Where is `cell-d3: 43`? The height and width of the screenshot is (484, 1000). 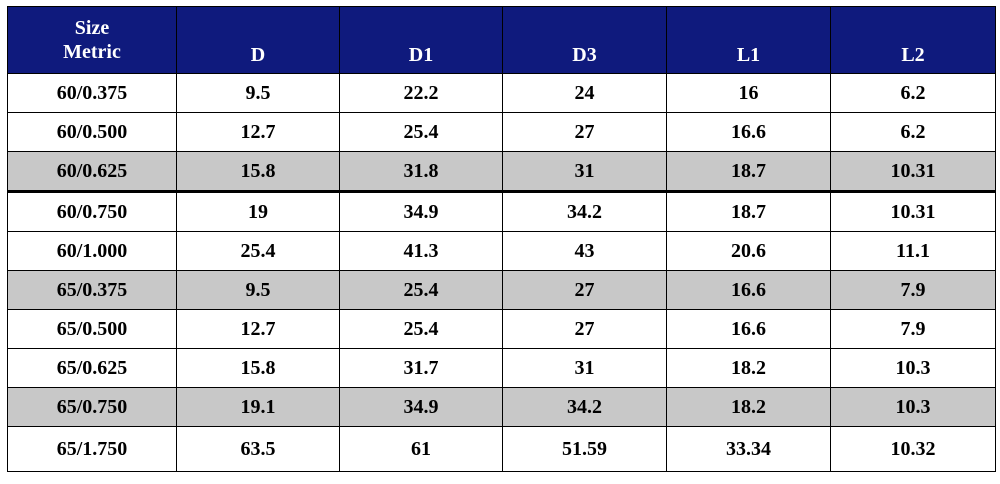 cell-d3: 43 is located at coordinates (584, 251).